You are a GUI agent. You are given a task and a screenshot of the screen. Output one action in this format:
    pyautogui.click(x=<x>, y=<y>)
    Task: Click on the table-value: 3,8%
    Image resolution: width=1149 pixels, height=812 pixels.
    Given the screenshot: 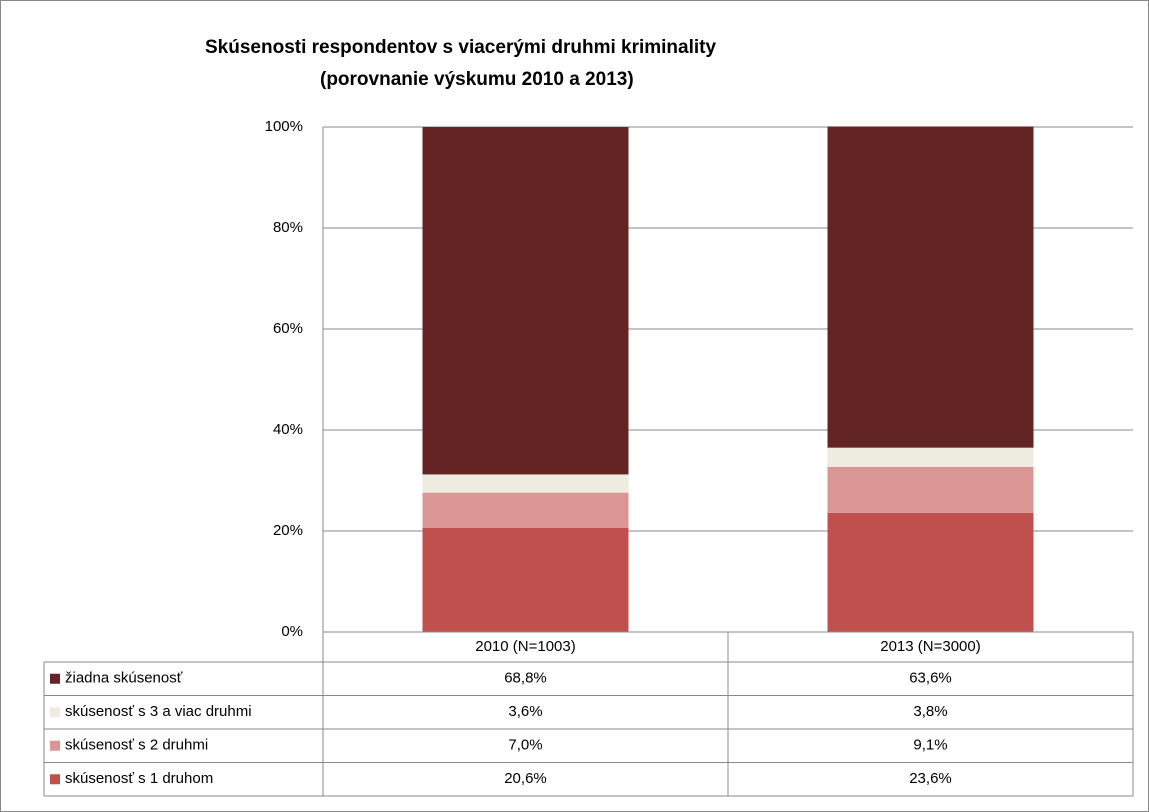 What is the action you would take?
    pyautogui.click(x=930, y=711)
    